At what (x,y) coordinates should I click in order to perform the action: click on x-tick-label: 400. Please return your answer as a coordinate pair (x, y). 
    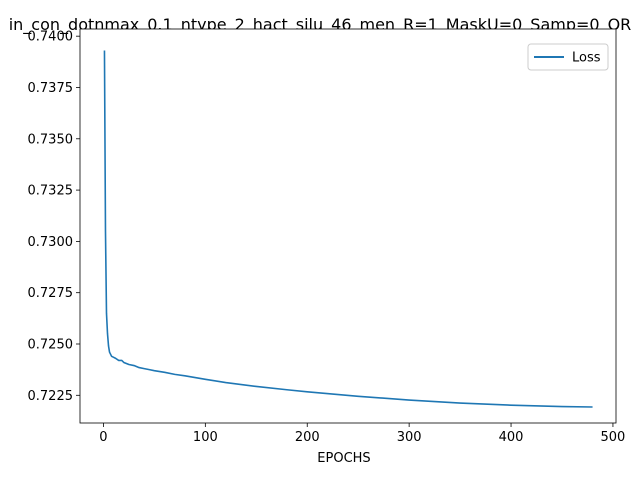
    Looking at the image, I should click on (511, 437).